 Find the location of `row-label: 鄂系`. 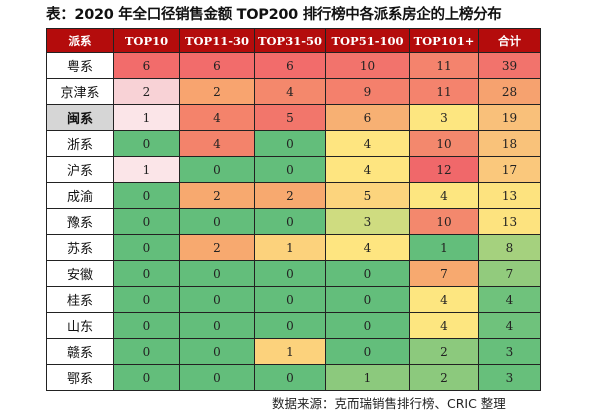

row-label: 鄂系 is located at coordinates (80, 377).